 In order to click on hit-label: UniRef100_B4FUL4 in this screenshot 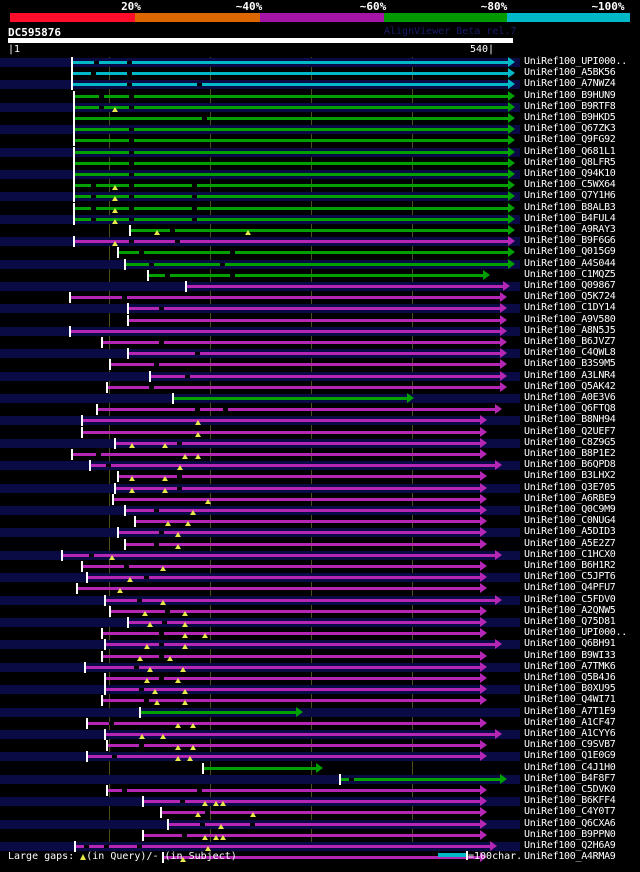, I will do `click(570, 218)`.